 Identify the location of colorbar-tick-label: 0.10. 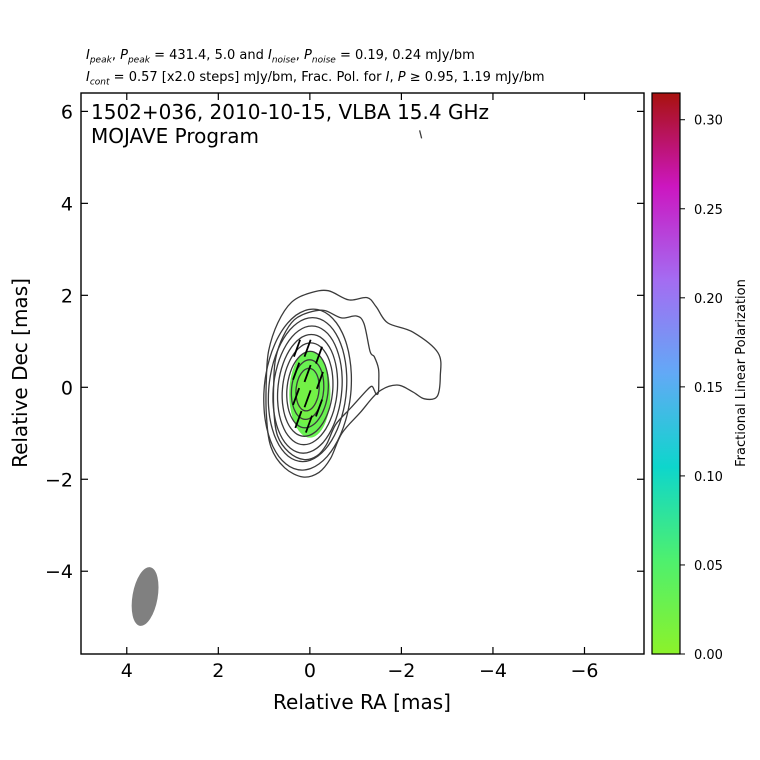
(708, 477).